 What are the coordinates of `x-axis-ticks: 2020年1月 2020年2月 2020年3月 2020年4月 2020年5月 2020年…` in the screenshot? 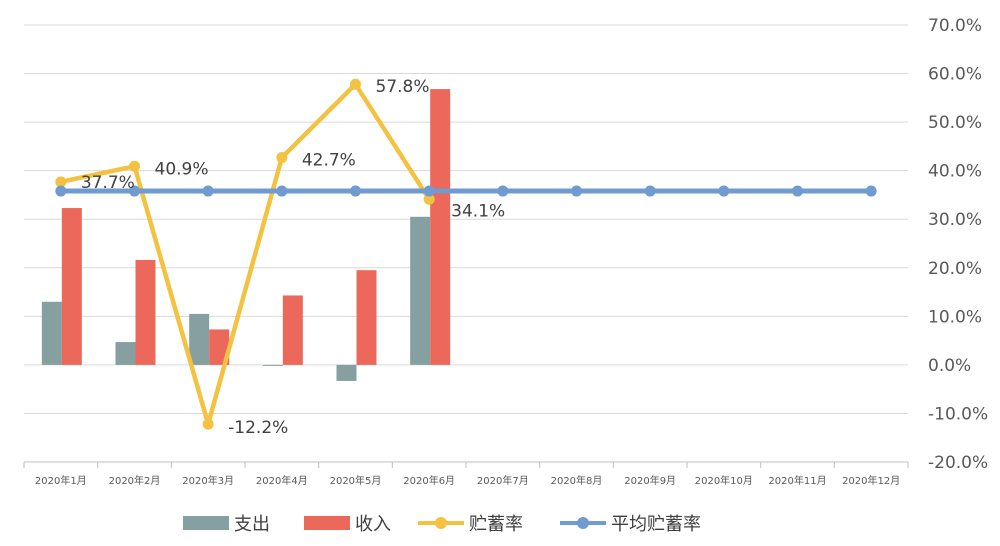 It's located at (467, 480).